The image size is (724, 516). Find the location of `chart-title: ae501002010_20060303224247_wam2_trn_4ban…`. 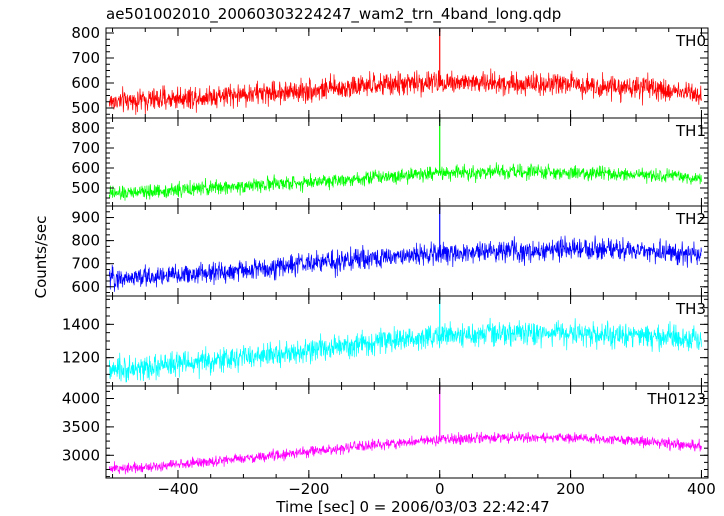

chart-title: ae501002010_20060303224247_wam2_trn_4ban… is located at coordinates (333, 14).